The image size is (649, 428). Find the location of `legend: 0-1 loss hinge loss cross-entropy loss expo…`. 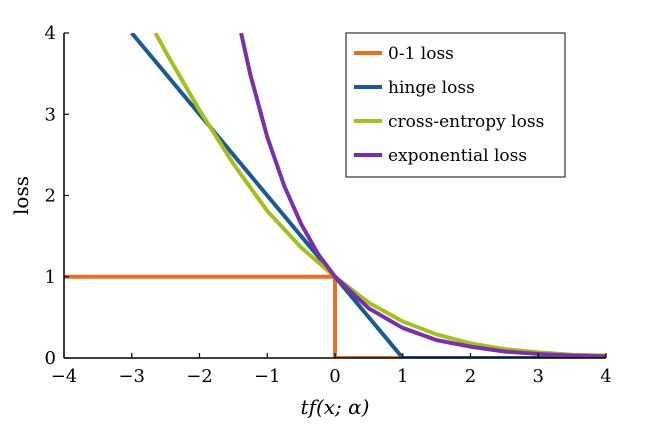

legend: 0-1 loss hinge loss cross-entropy loss expo… is located at coordinates (455, 105).